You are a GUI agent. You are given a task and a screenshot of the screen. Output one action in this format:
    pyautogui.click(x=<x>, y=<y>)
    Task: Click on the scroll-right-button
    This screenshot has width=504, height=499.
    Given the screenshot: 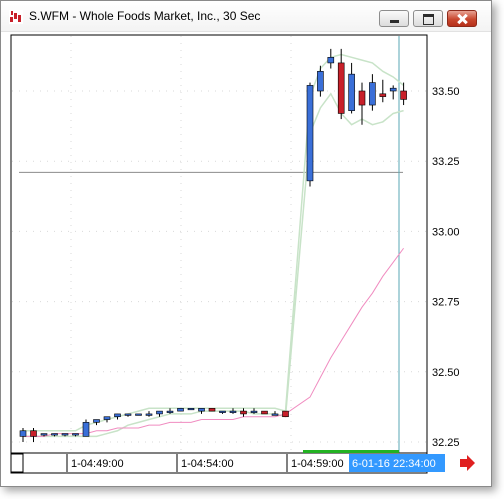 What is the action you would take?
    pyautogui.click(x=467, y=463)
    